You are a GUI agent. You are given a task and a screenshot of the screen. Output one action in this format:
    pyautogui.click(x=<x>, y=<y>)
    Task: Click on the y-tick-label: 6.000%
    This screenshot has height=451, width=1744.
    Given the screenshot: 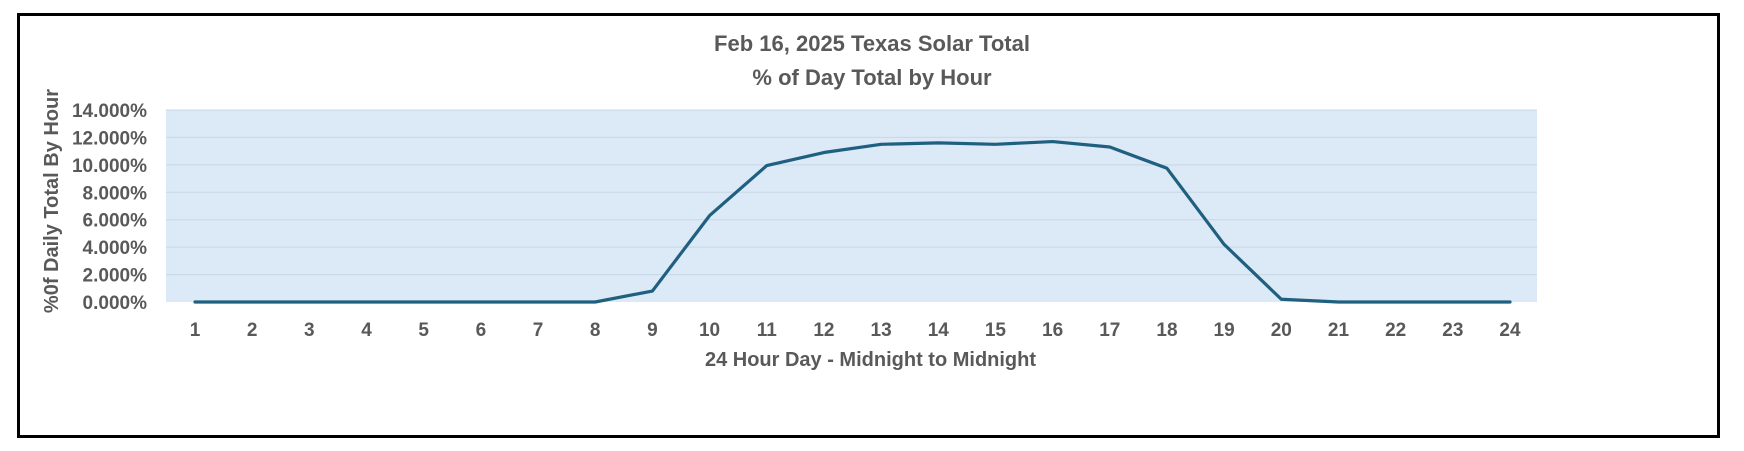 What is the action you would take?
    pyautogui.click(x=115, y=221)
    